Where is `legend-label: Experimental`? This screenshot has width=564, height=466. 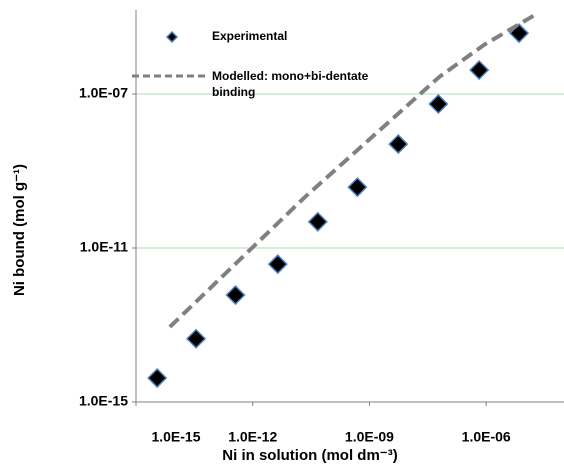
legend-label: Experimental is located at coordinates (250, 36).